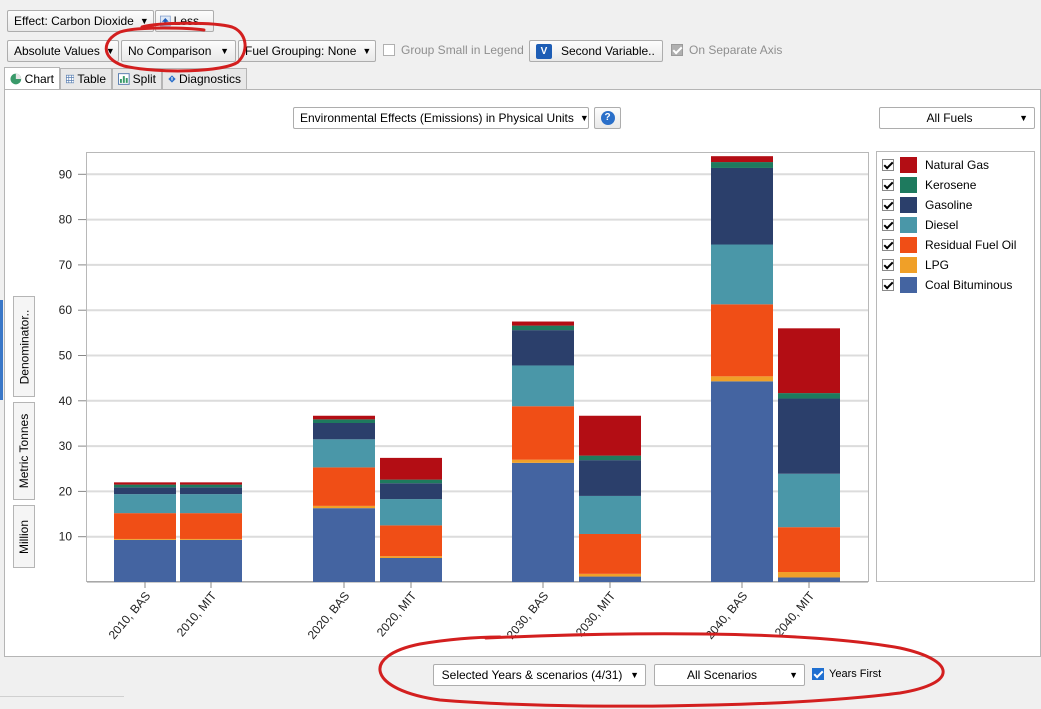  What do you see at coordinates (969, 285) in the screenshot?
I see `legend-label: Coal Bituminous` at bounding box center [969, 285].